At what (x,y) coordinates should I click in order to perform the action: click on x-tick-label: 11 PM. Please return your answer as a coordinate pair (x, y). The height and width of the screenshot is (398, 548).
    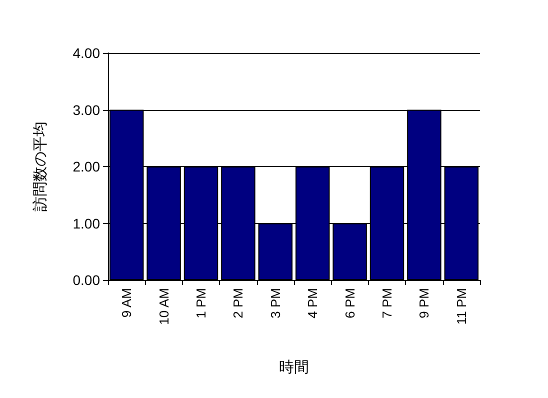
    Looking at the image, I should click on (461, 306).